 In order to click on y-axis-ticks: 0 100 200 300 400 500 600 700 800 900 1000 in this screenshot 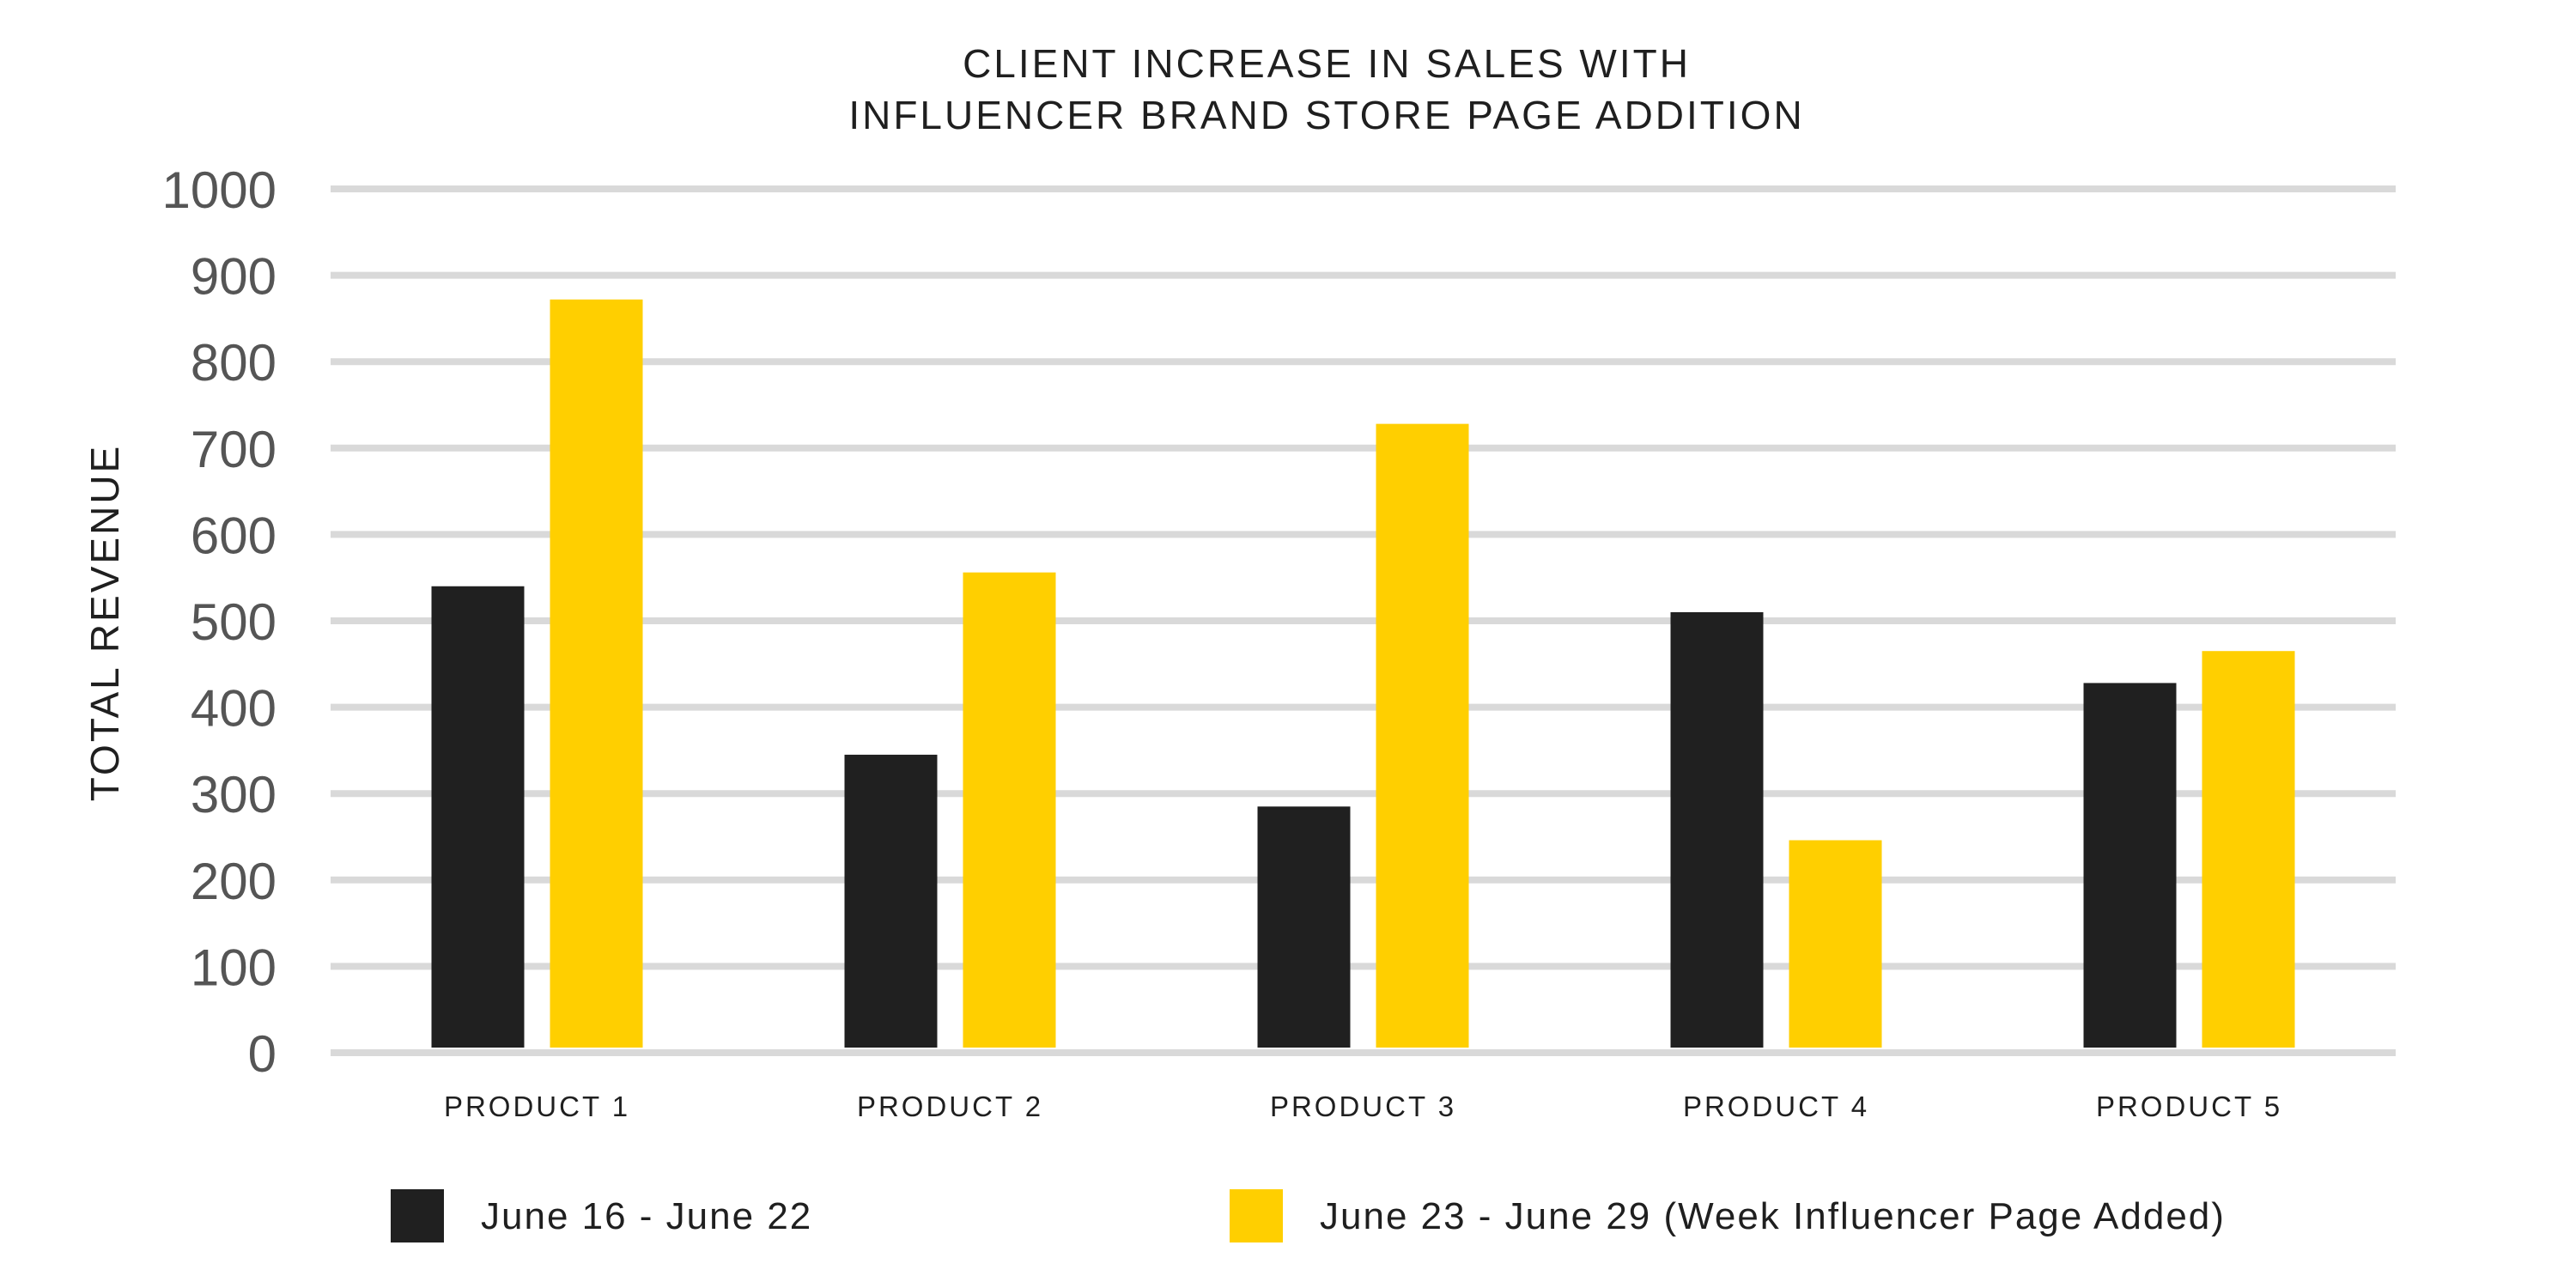, I will do `click(219, 622)`.